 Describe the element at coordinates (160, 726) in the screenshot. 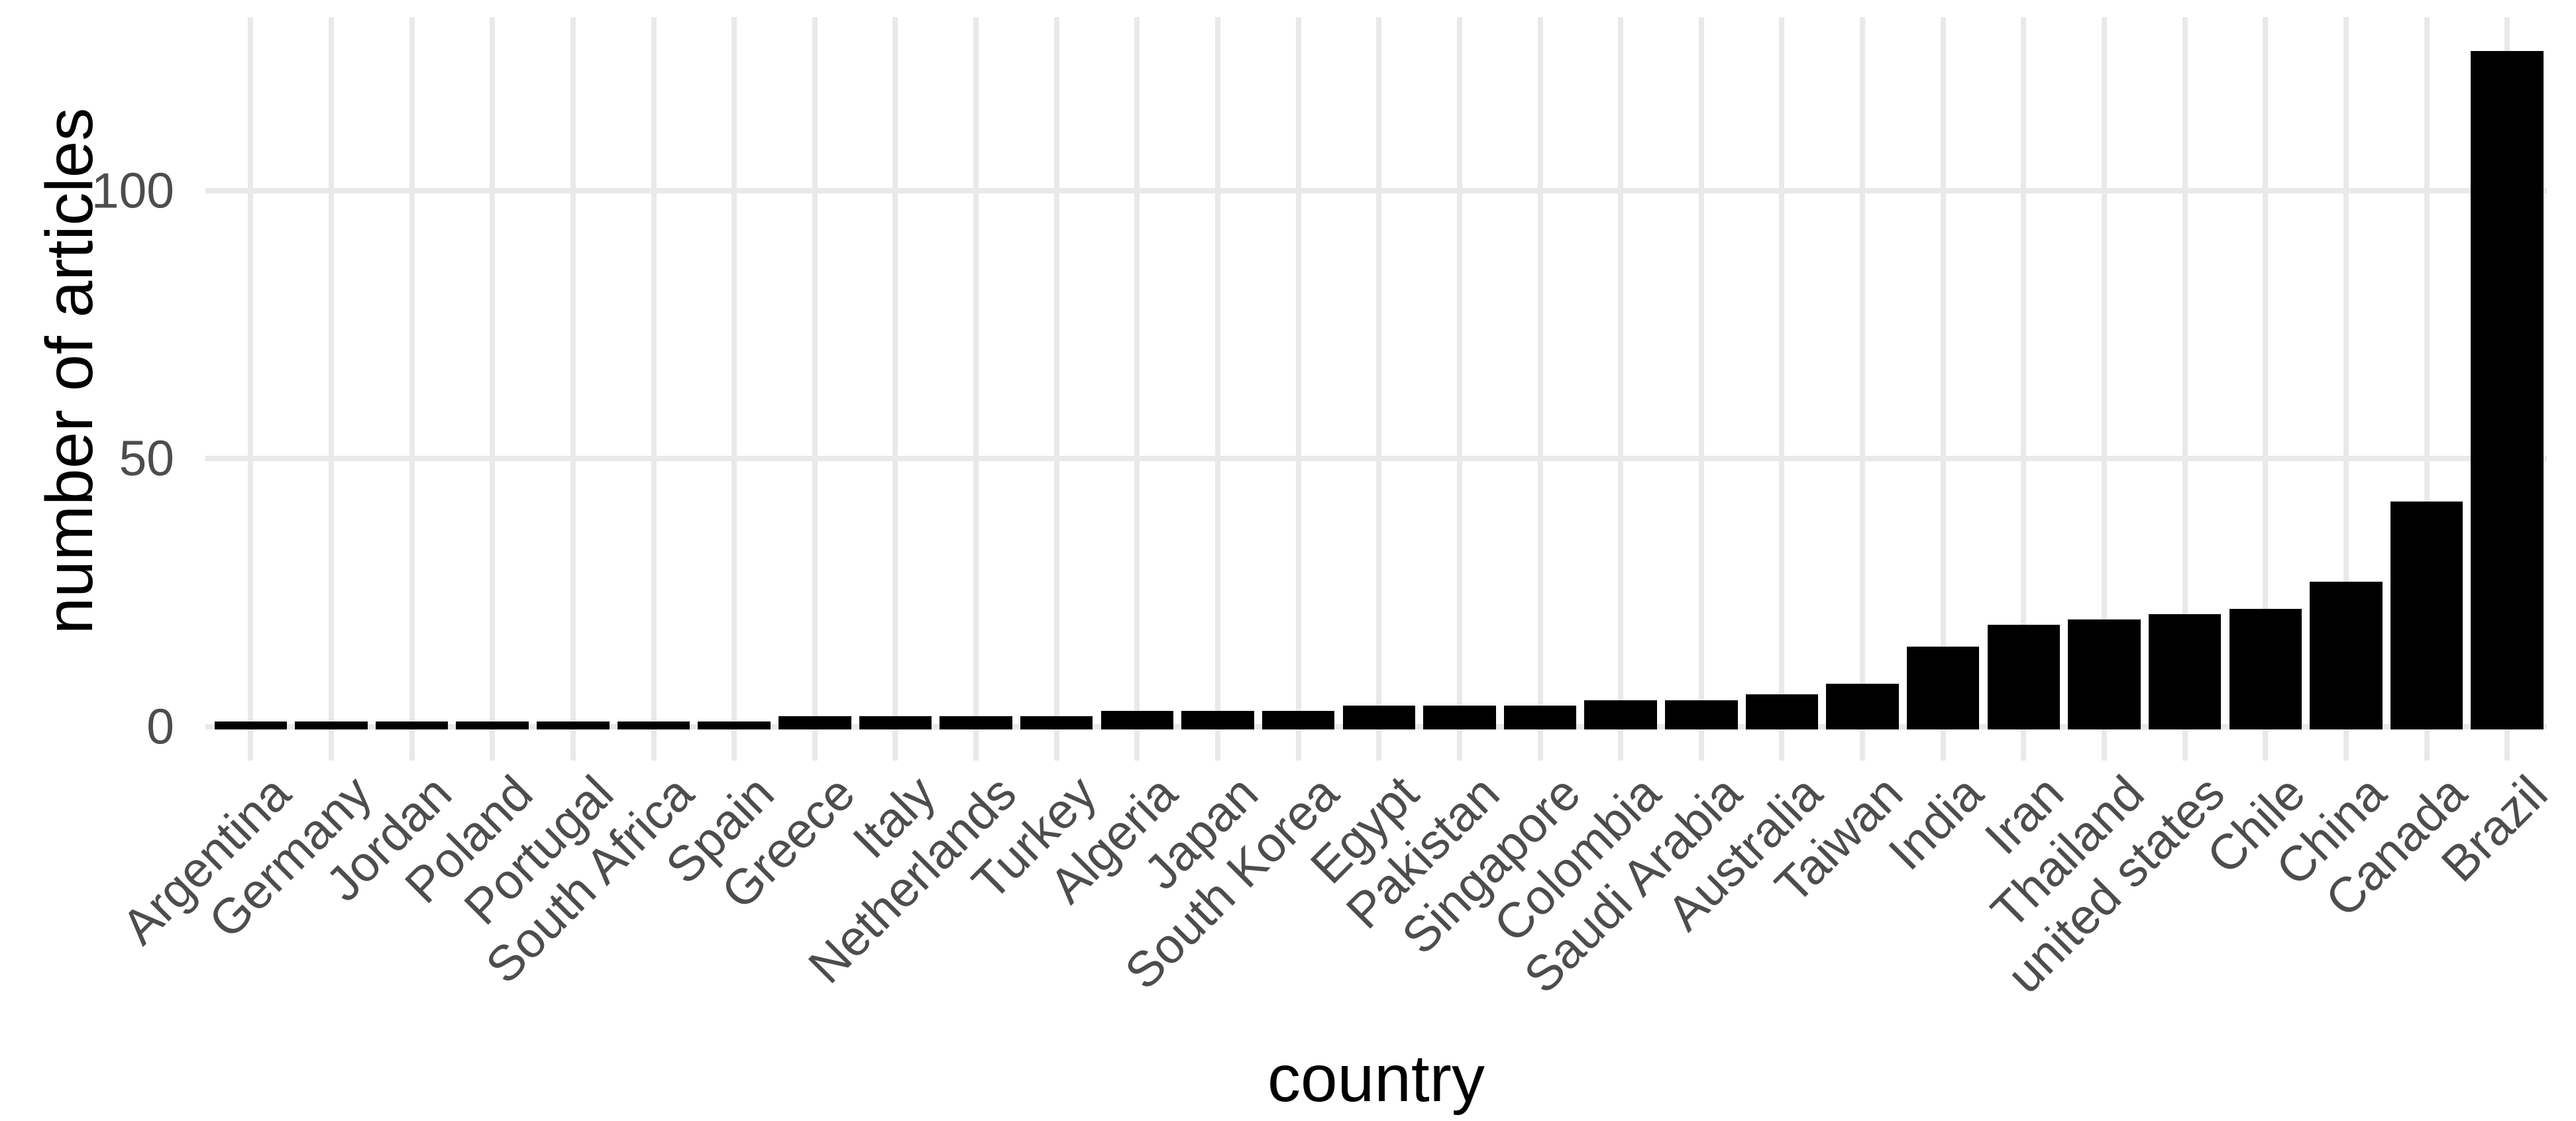

I see `y-tick-label: 0` at that location.